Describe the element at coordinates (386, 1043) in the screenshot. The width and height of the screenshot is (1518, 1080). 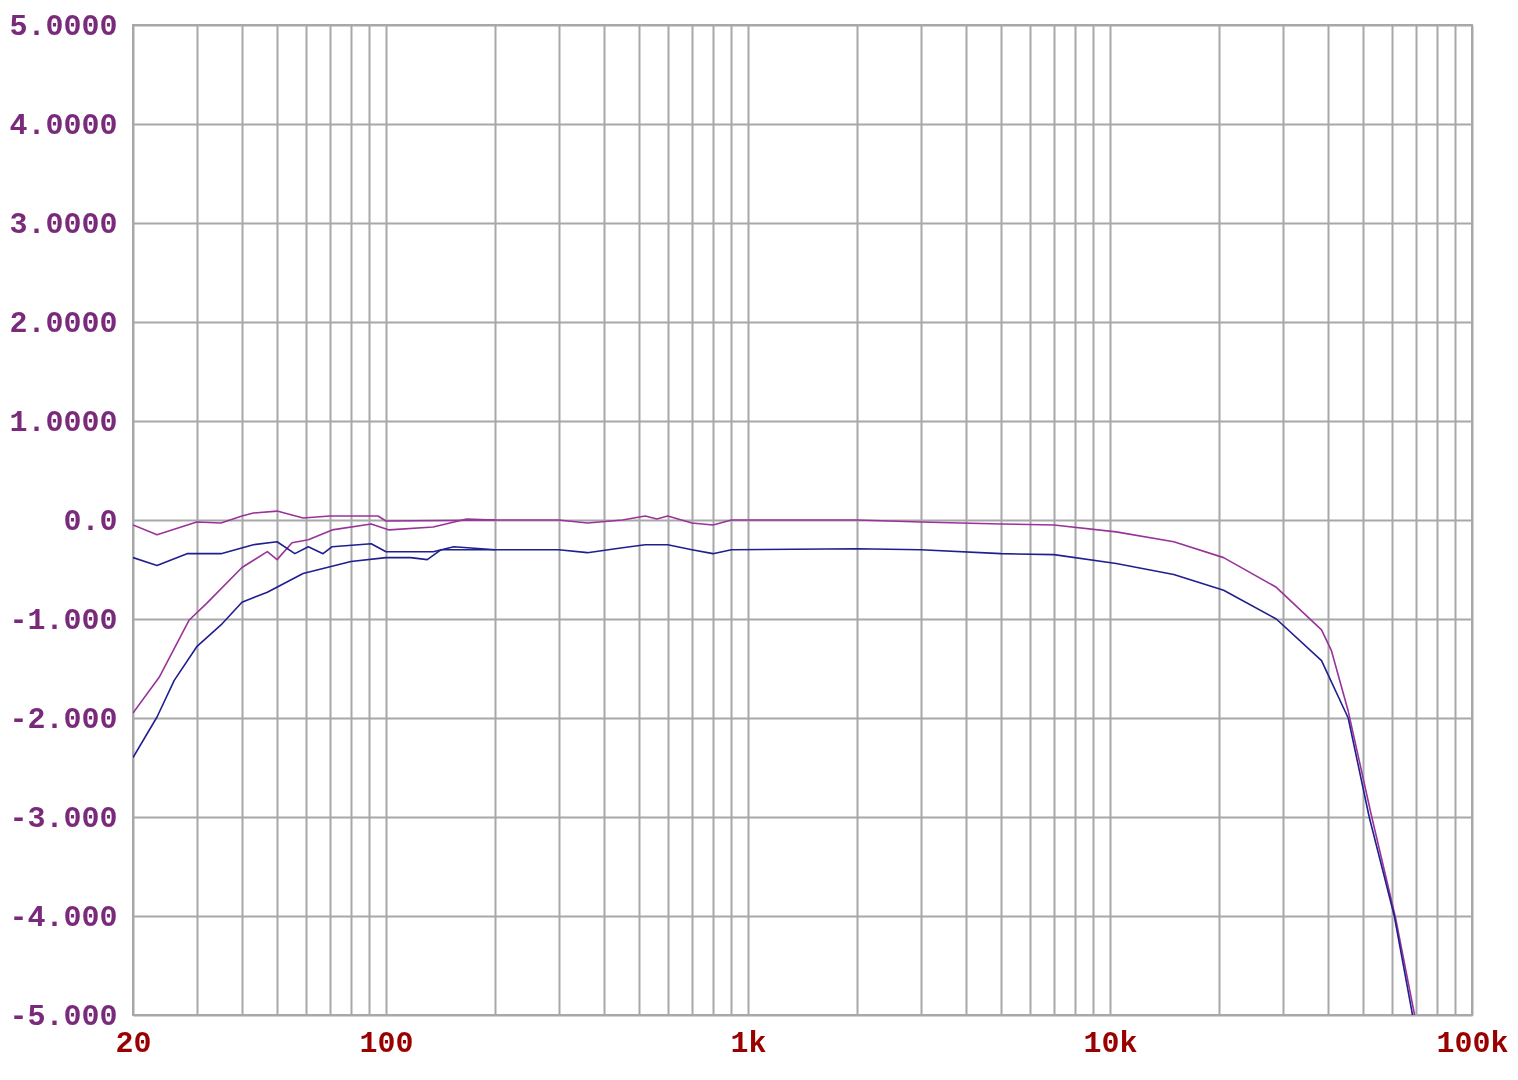
I see `x-tick-label: 100` at that location.